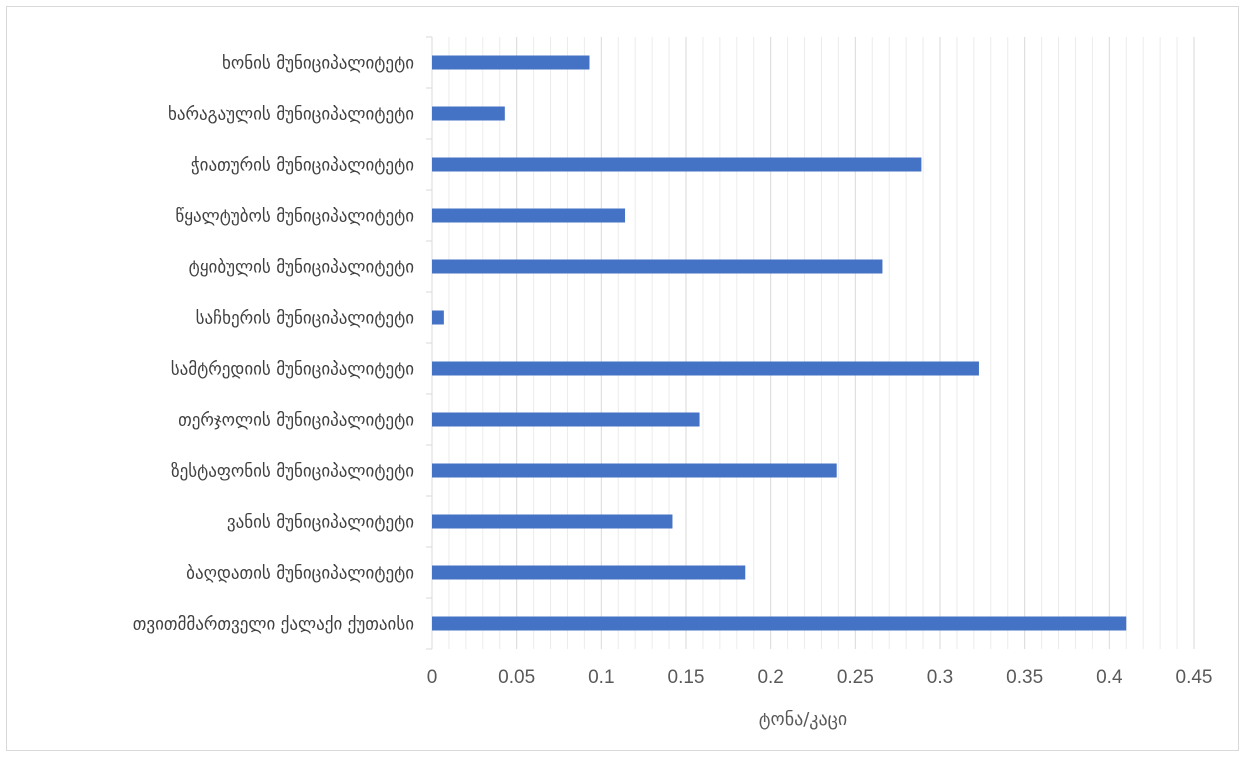 The width and height of the screenshot is (1248, 758). Describe the element at coordinates (296, 421) in the screenshot. I see `category-label: თერჯოლის მუნიციპალიტეტი` at that location.